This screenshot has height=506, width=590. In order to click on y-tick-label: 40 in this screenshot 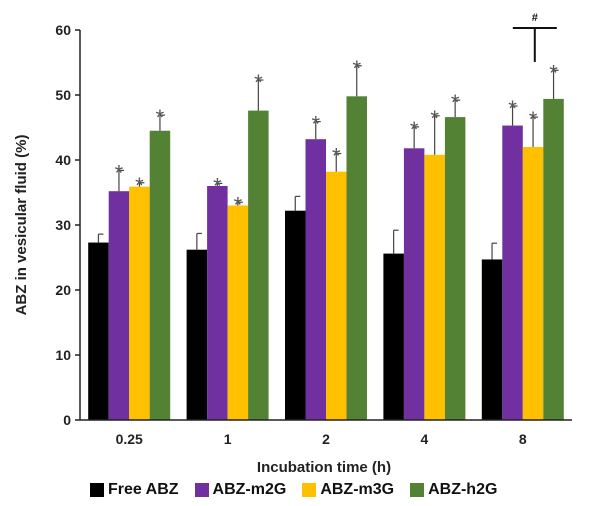, I will do `click(63, 160)`.